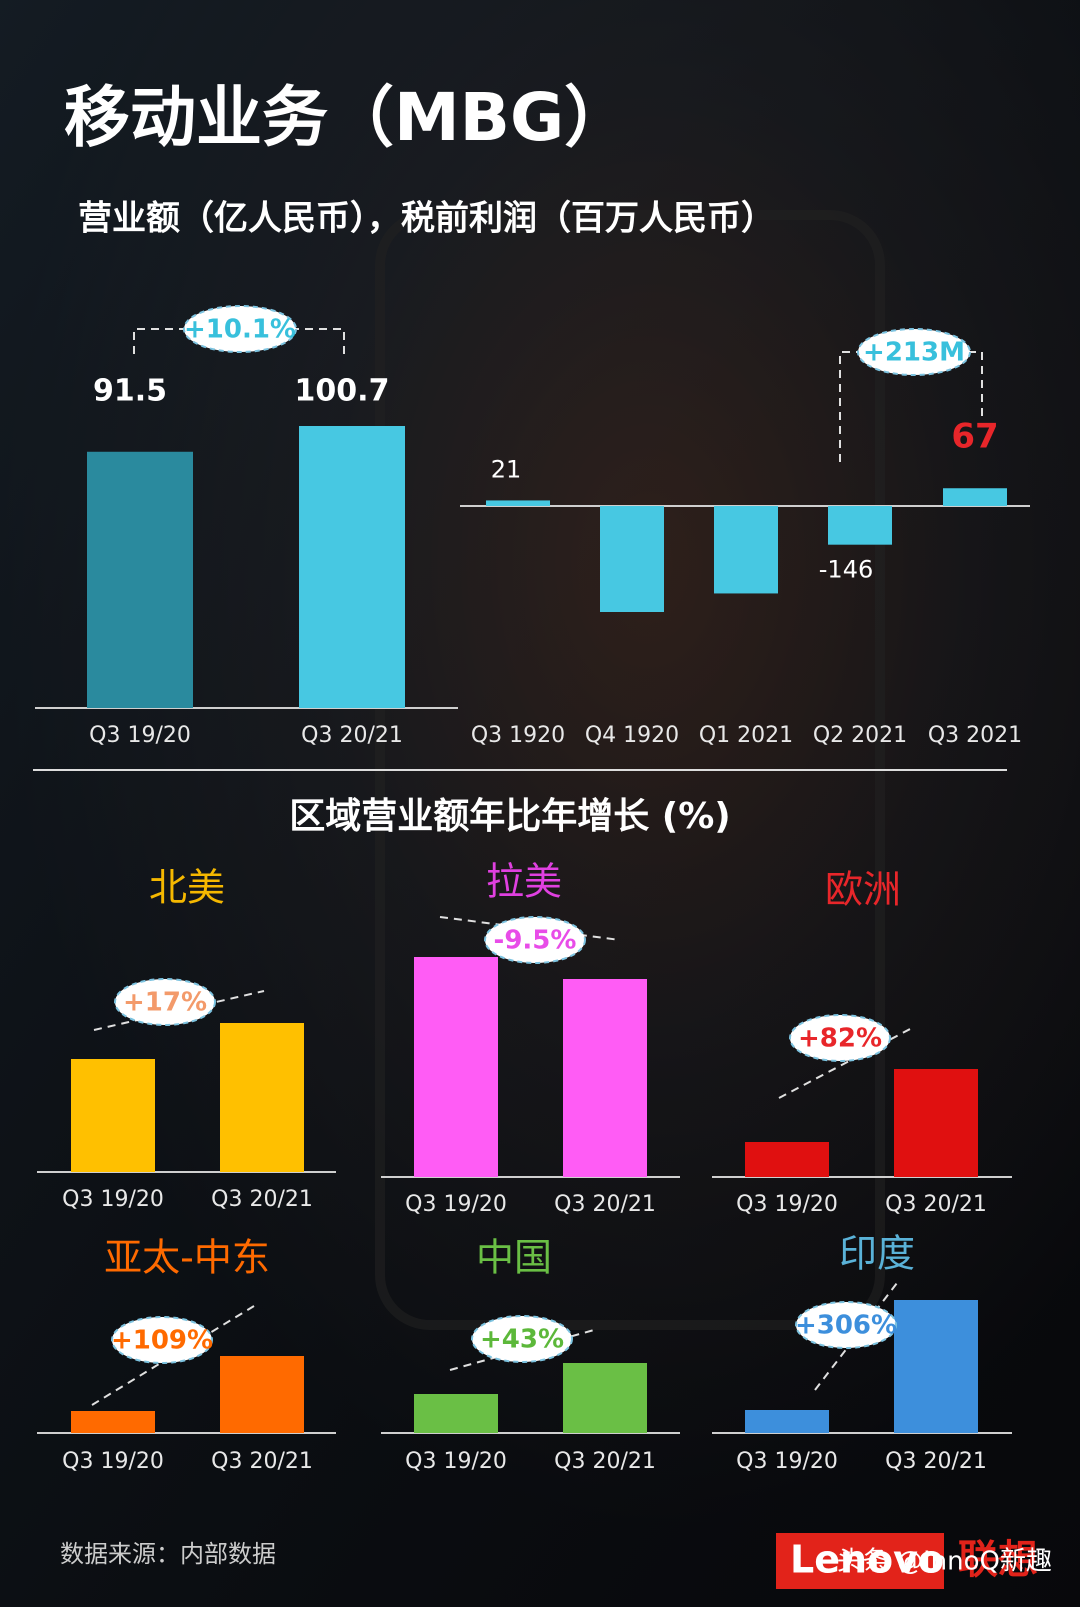 The height and width of the screenshot is (1607, 1080). I want to click on subtitle: 营业额（亿人民币），税前利润（百万人民币）, so click(426, 219).